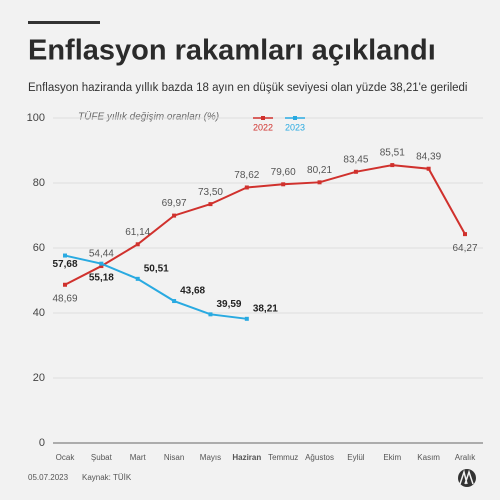 This screenshot has width=500, height=500. Describe the element at coordinates (228, 304) in the screenshot. I see `value-label: 39,59` at that location.